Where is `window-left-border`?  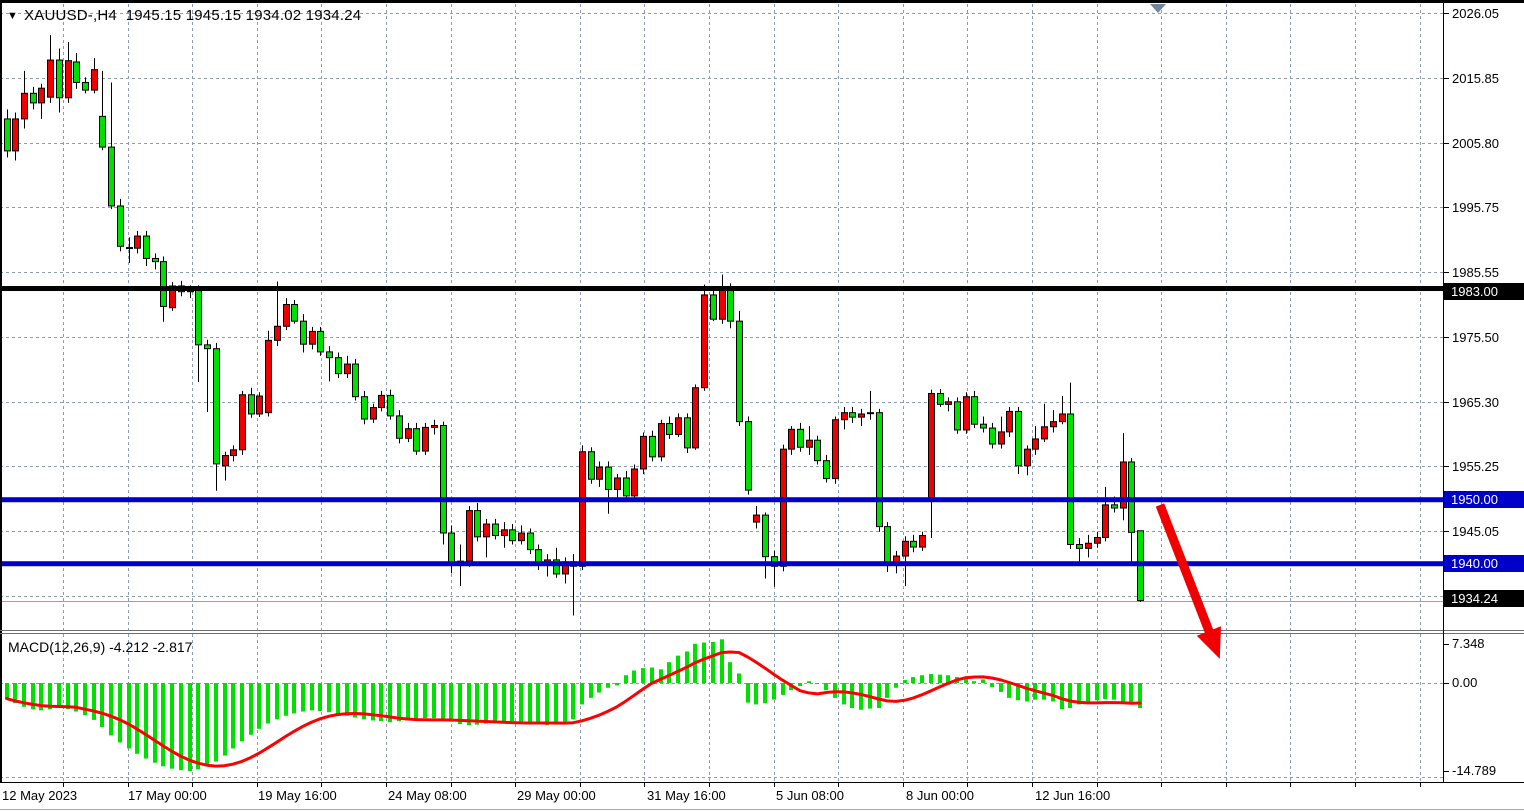 window-left-border is located at coordinates (1, 391).